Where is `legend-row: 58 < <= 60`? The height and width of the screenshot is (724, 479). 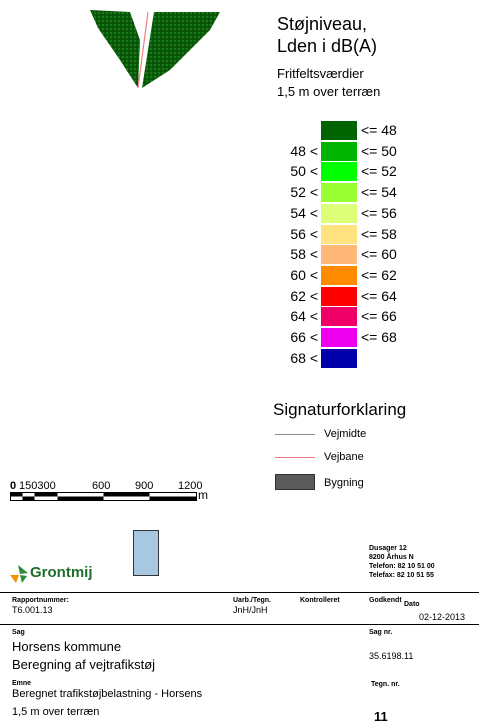 legend-row: 58 < <= 60 is located at coordinates (351, 255).